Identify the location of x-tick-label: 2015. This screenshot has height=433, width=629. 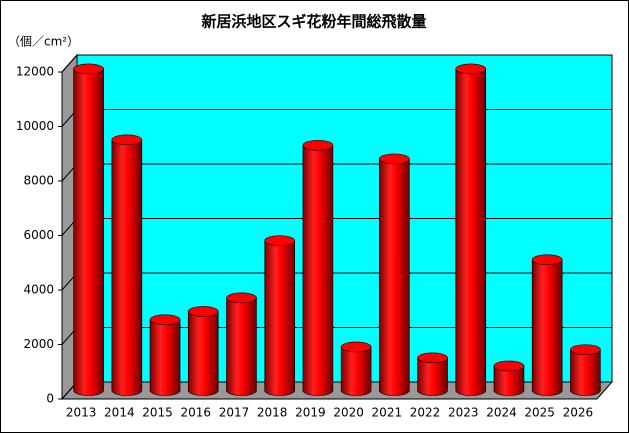
(157, 413).